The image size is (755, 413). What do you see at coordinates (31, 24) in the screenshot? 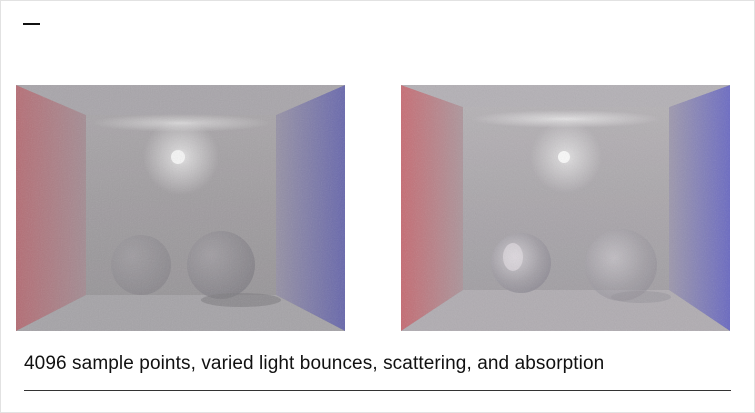
I see `minus-icon` at bounding box center [31, 24].